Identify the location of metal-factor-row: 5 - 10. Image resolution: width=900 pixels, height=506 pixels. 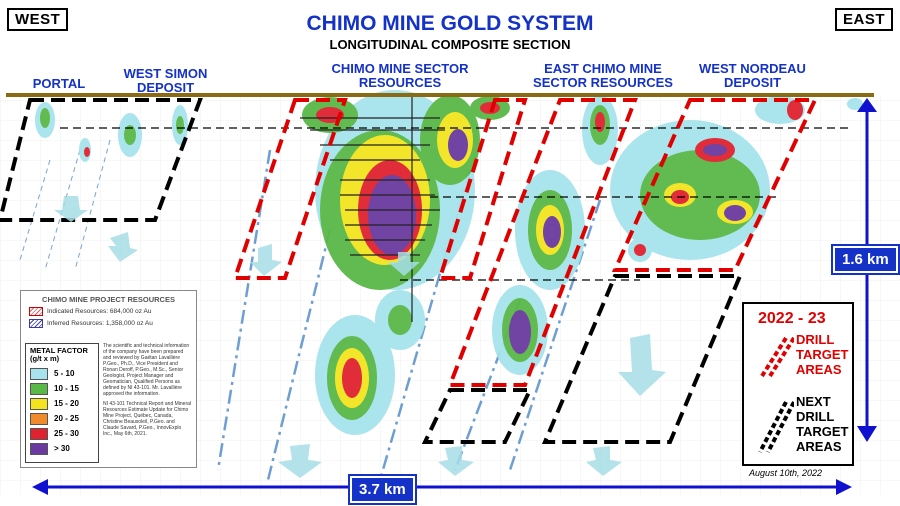
(64, 373).